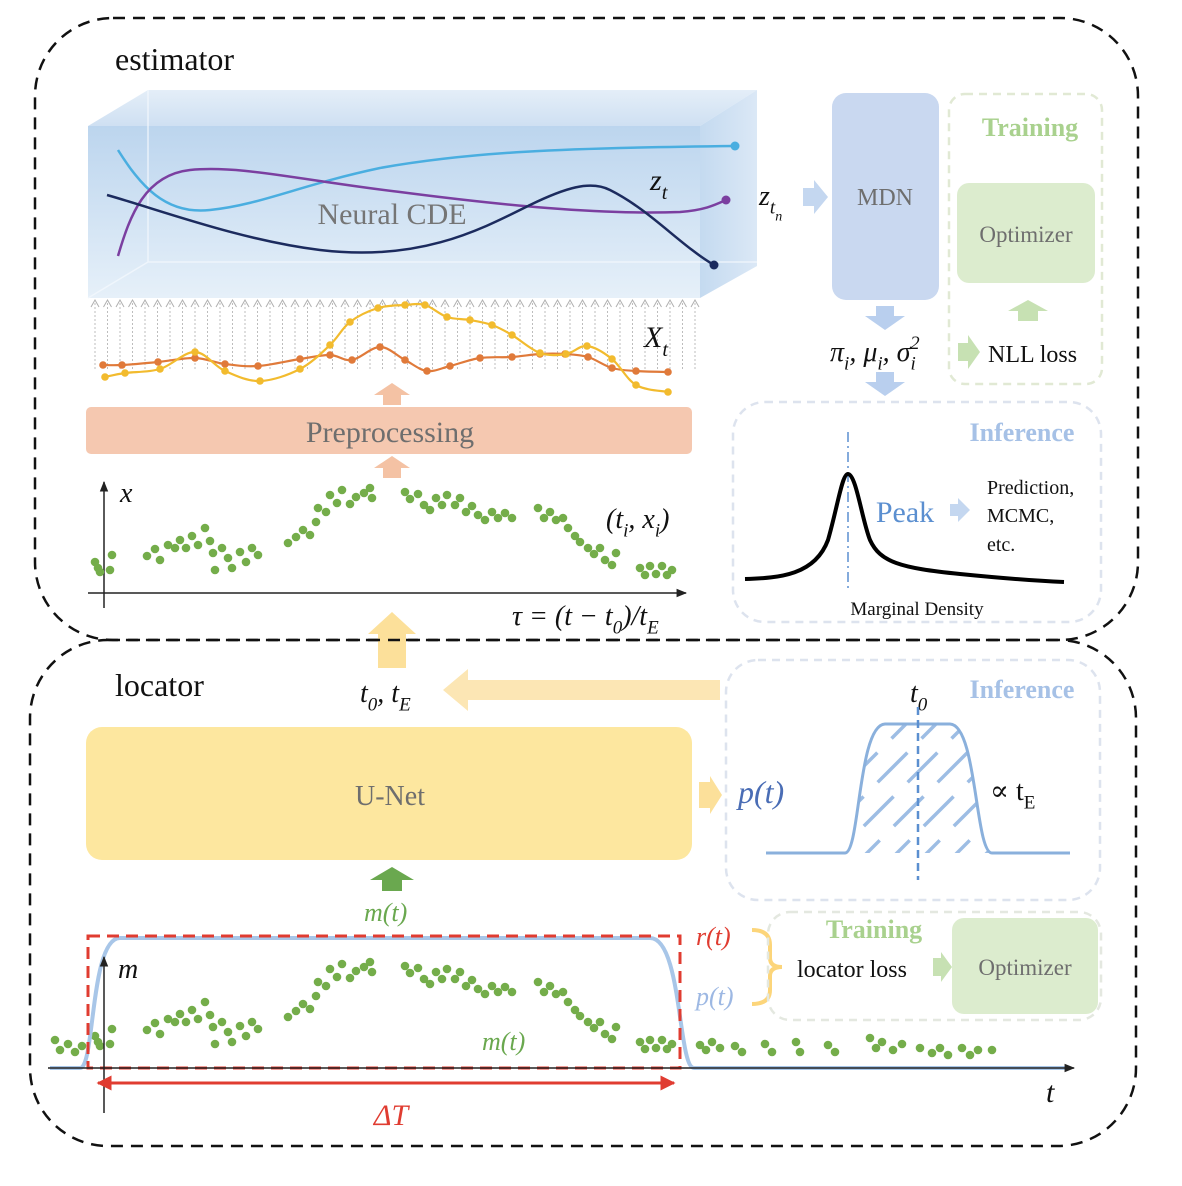 The image size is (1182, 1186). What do you see at coordinates (905, 512) in the screenshot?
I see `peak-label: Peak` at bounding box center [905, 512].